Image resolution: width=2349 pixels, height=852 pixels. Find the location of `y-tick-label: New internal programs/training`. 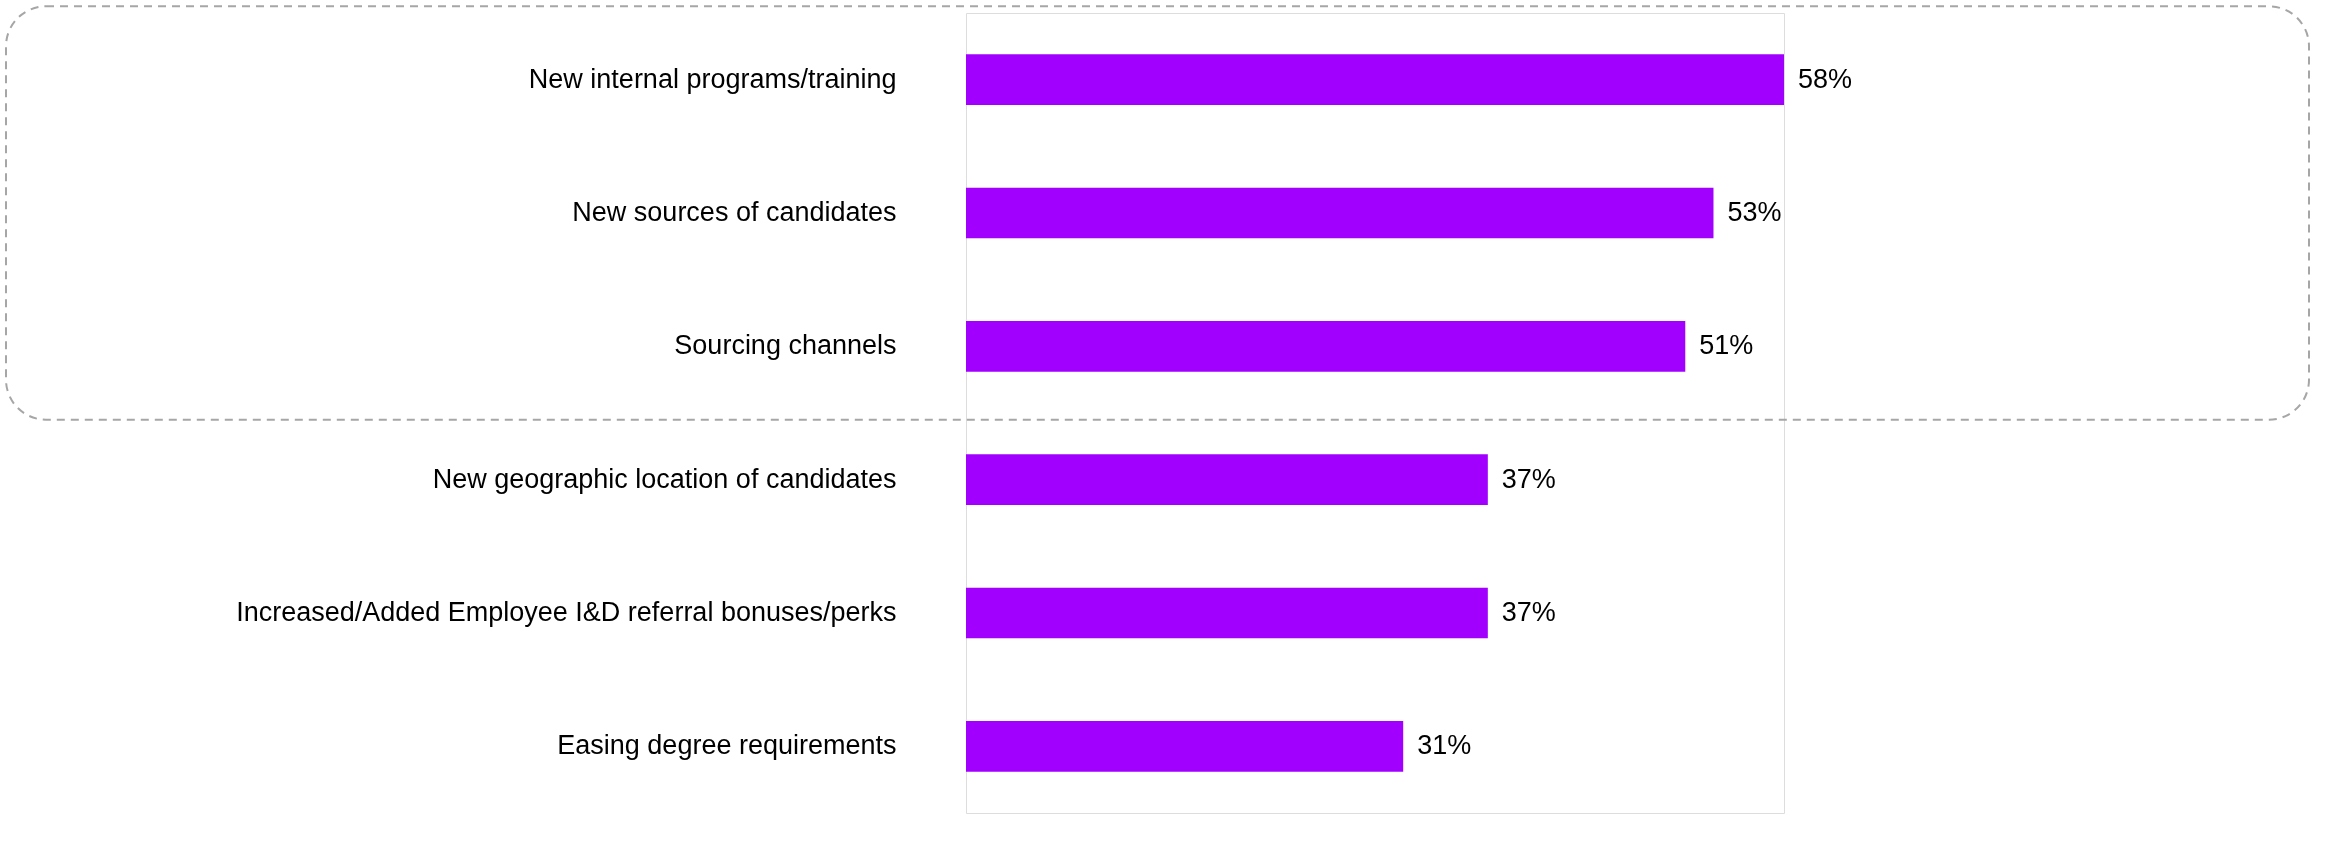

y-tick-label: New internal programs/training is located at coordinates (712, 78).